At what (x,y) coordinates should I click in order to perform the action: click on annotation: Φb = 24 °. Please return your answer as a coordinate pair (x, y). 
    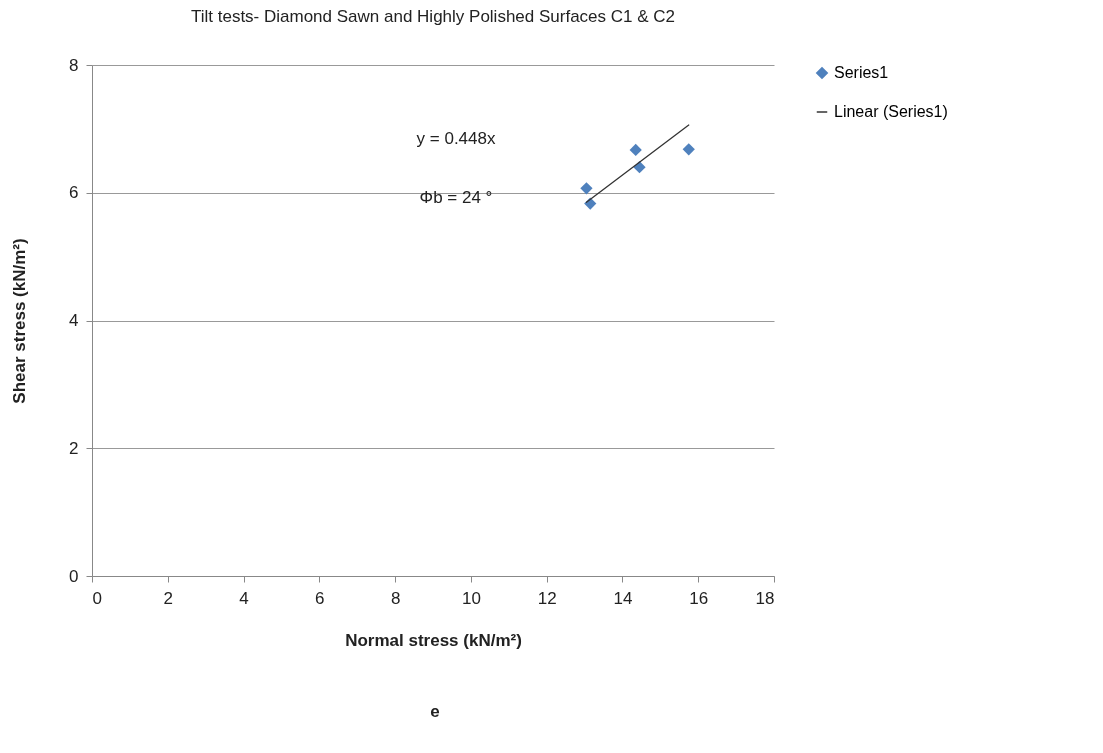
    Looking at the image, I should click on (456, 197).